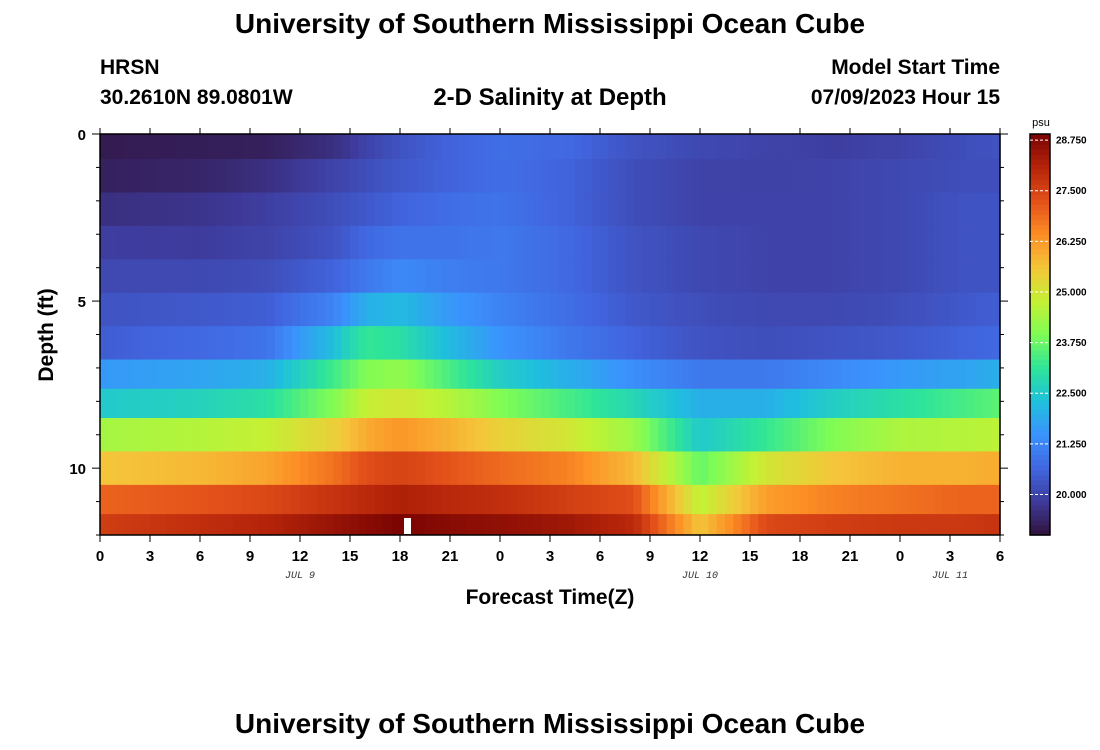 The image size is (1100, 750). Describe the element at coordinates (1071, 394) in the screenshot. I see `colorbar-tick-label: 22.500` at that location.